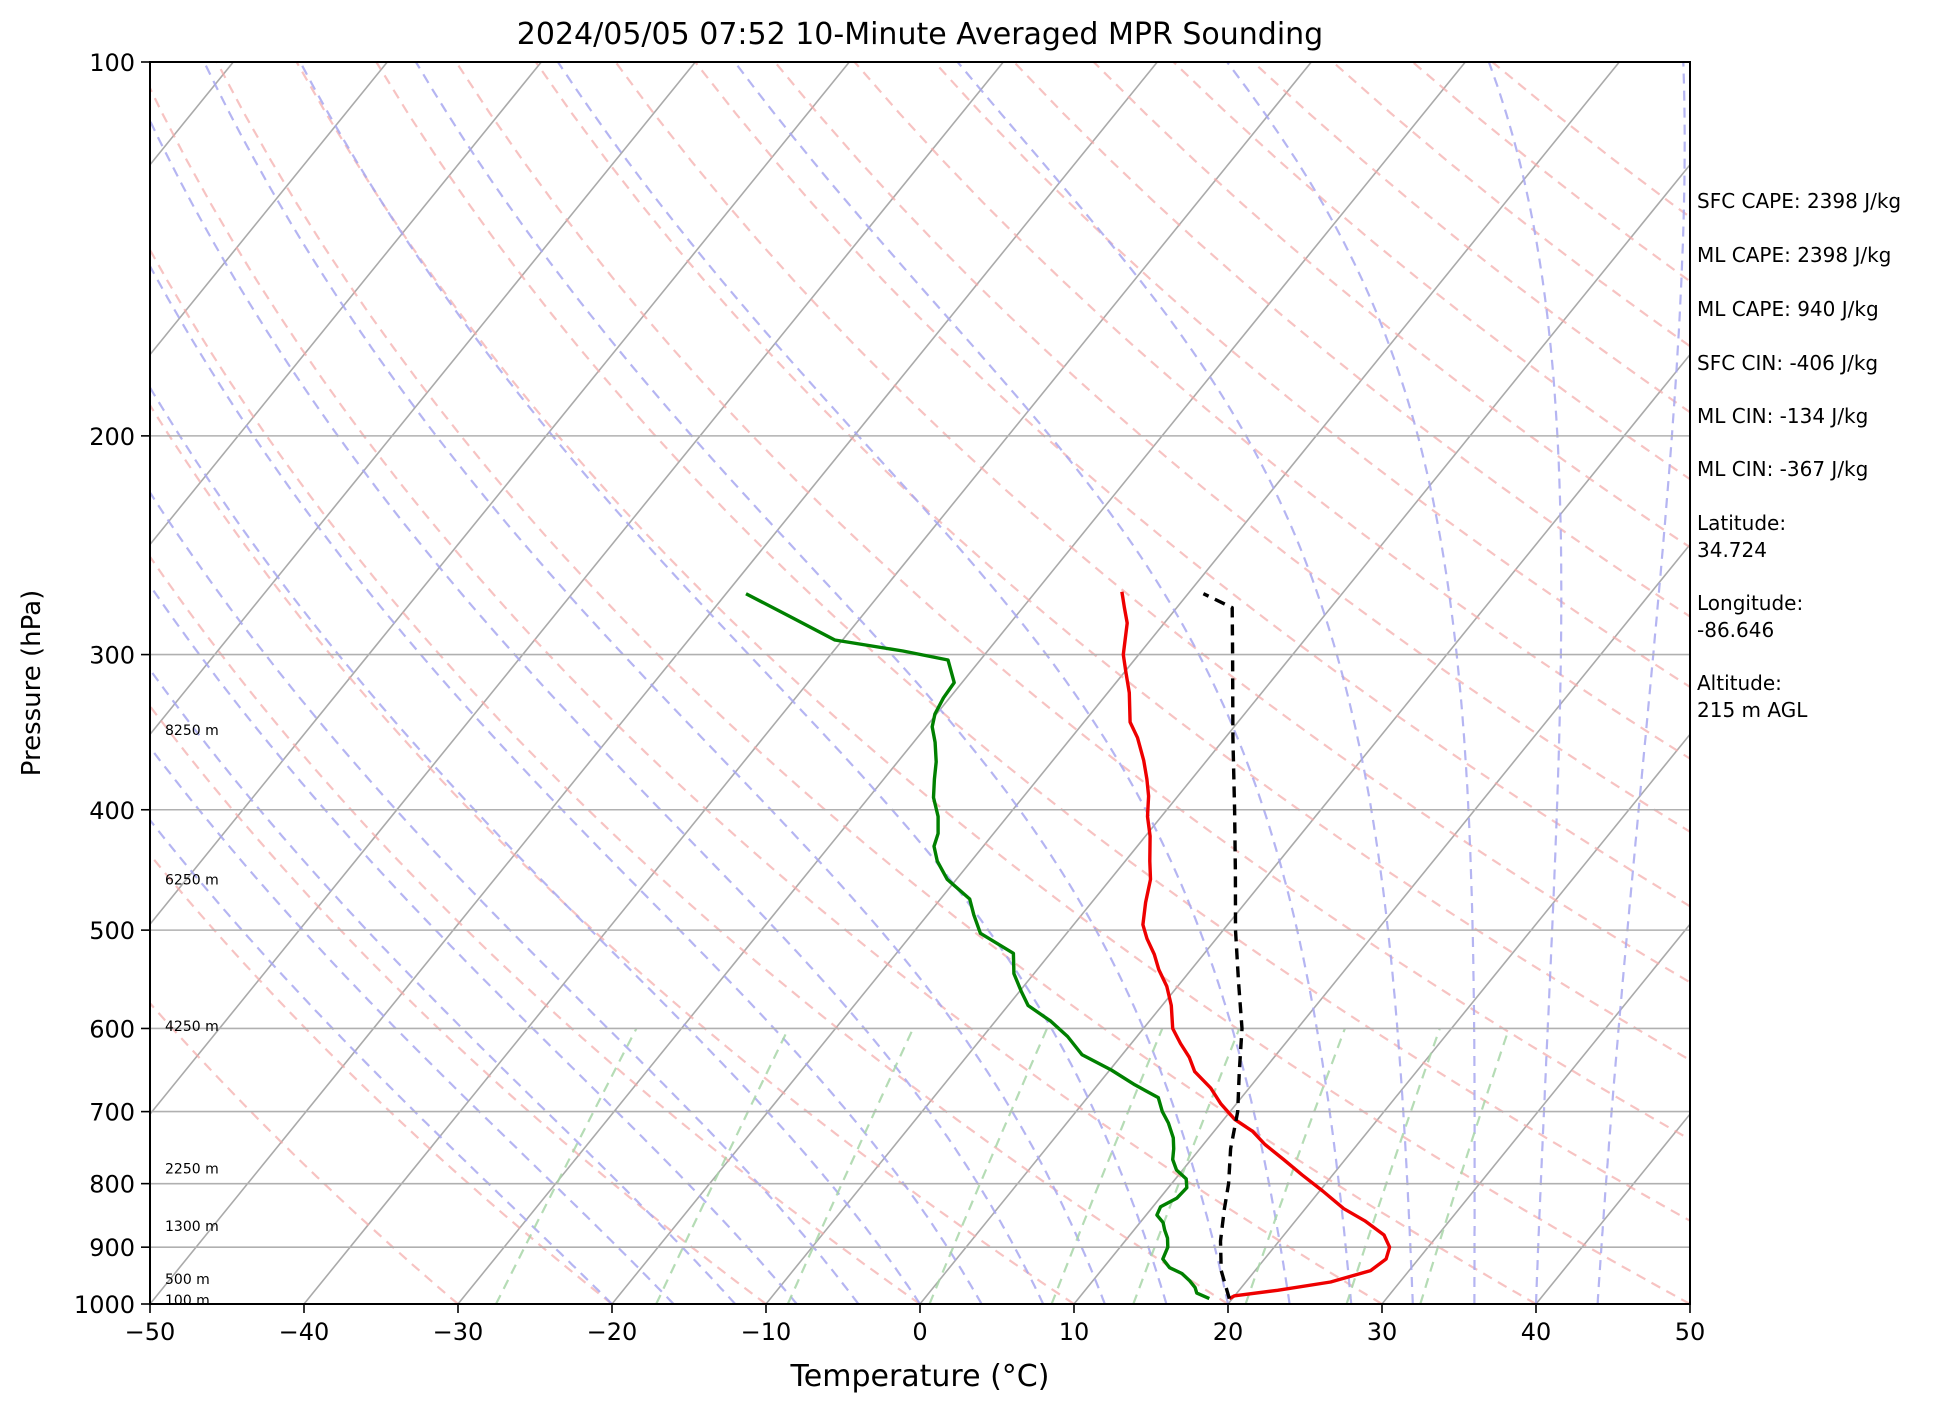 Image resolution: width=1936 pixels, height=1406 pixels. I want to click on stat-item: ML CAPE: 940 J/kg, so click(1788, 309).